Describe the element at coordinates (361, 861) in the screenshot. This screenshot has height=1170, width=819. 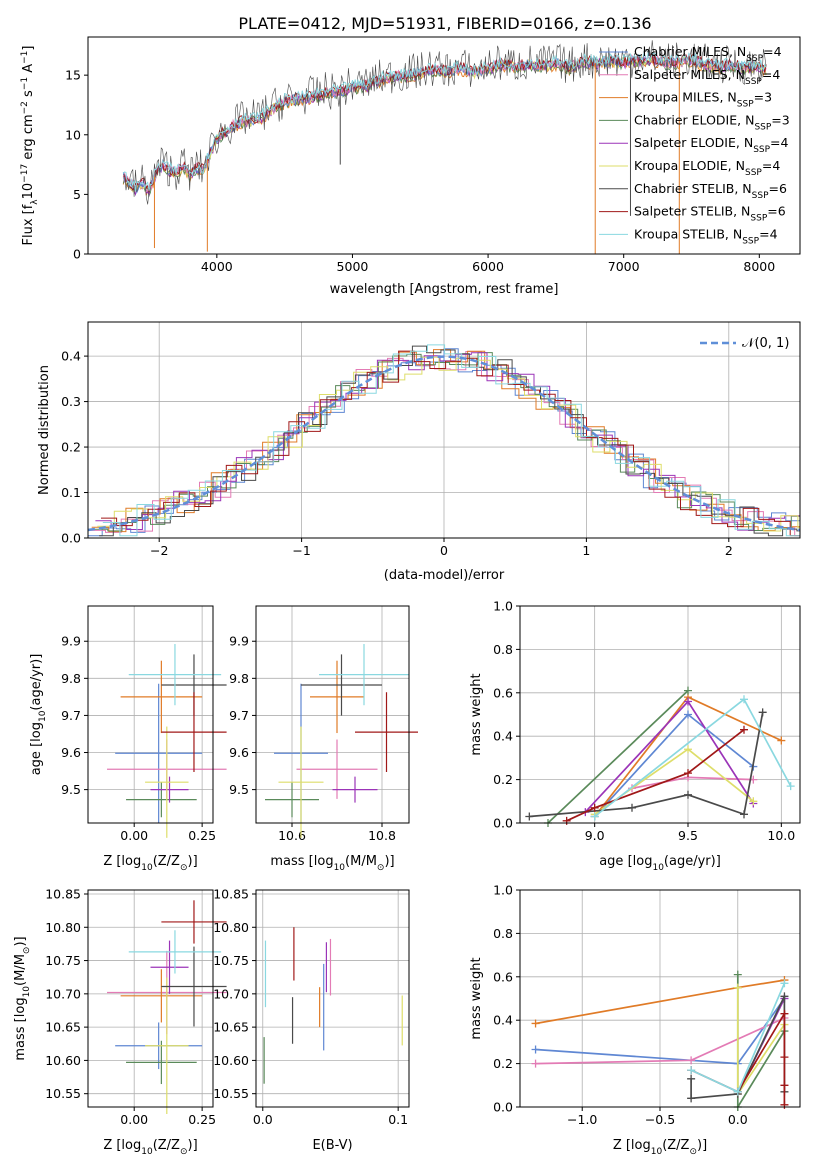
I see `x-axis-label-part: (M/M` at that location.